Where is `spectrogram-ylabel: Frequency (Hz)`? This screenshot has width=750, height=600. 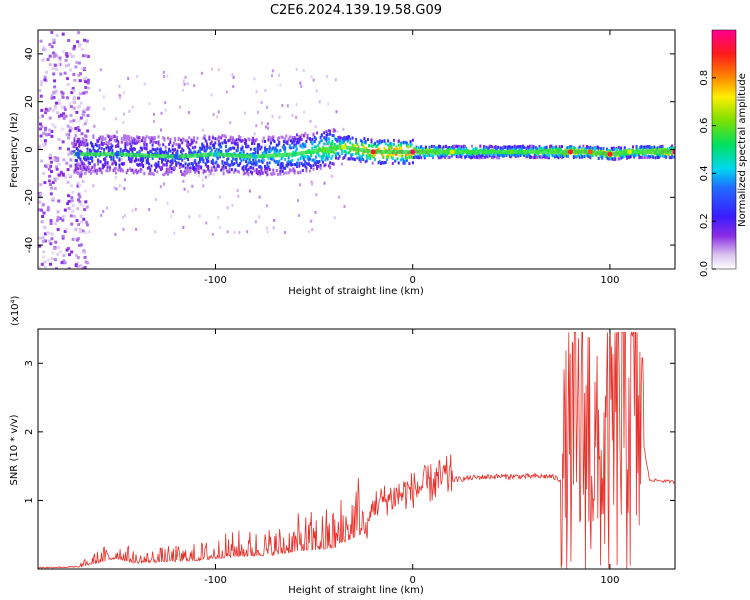 spectrogram-ylabel: Frequency (Hz) is located at coordinates (14, 150).